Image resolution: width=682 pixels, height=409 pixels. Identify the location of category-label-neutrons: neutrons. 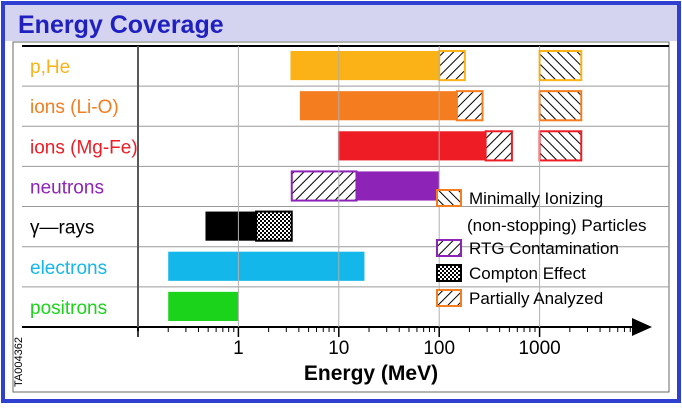
(67, 187).